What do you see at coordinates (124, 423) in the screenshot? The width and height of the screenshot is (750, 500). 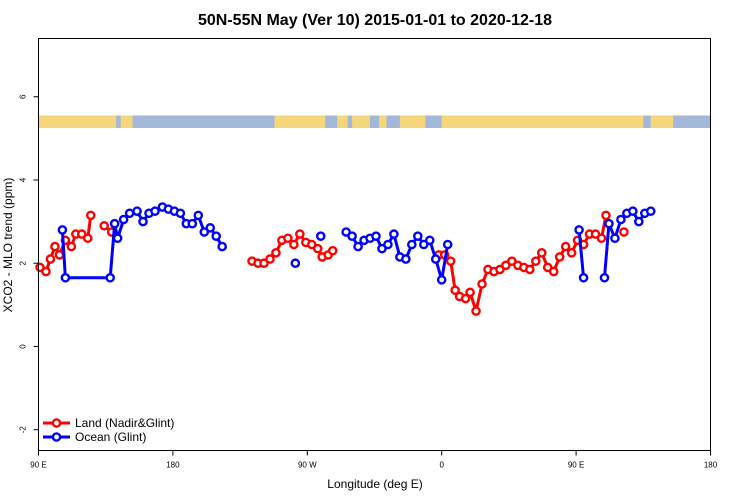 I see `legend-label: Land (Nadir&Glint)` at bounding box center [124, 423].